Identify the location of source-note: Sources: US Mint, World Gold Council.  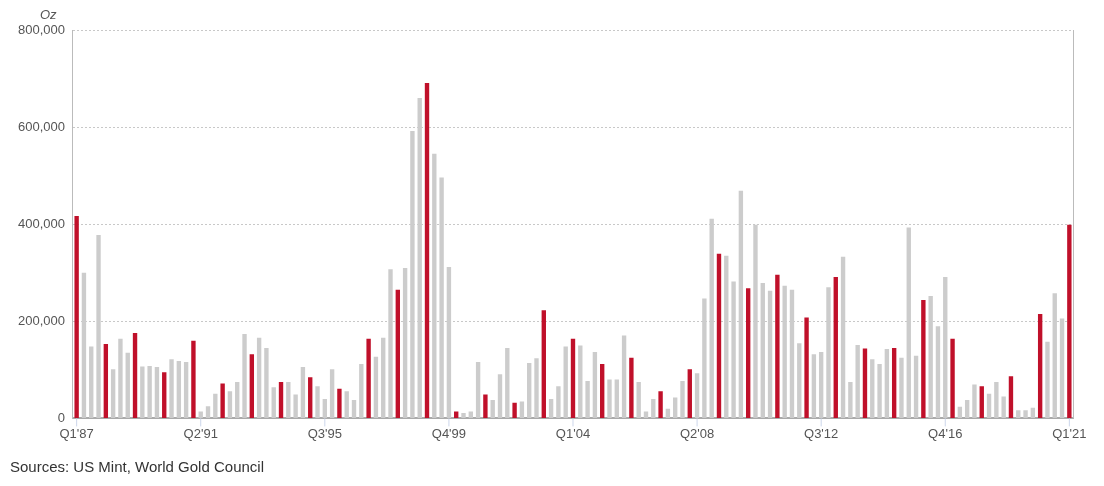
(137, 466).